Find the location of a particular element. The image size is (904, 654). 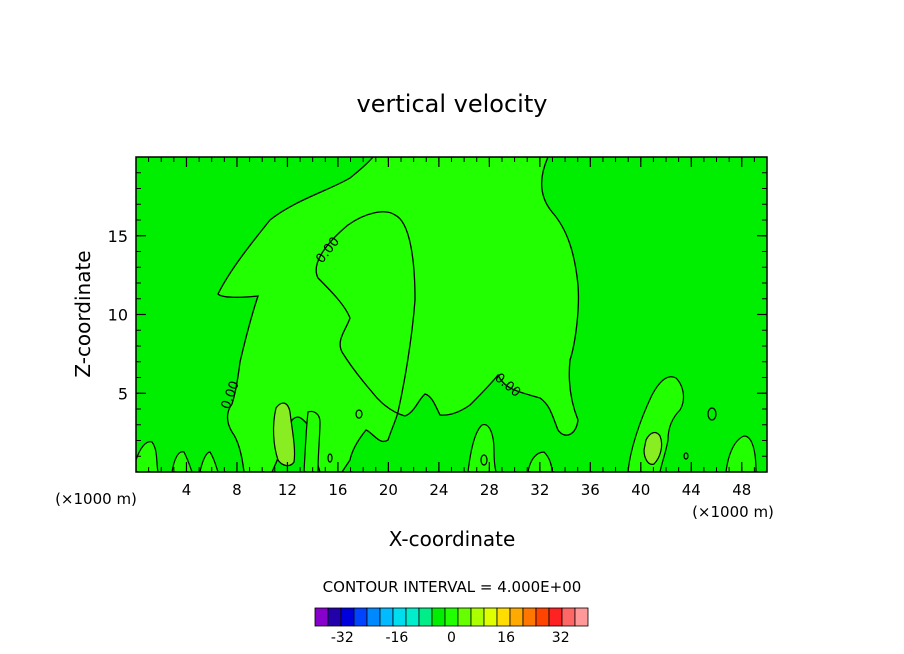

colorbar-ticks: -32 -16 0 16 32 is located at coordinates (450, 638).